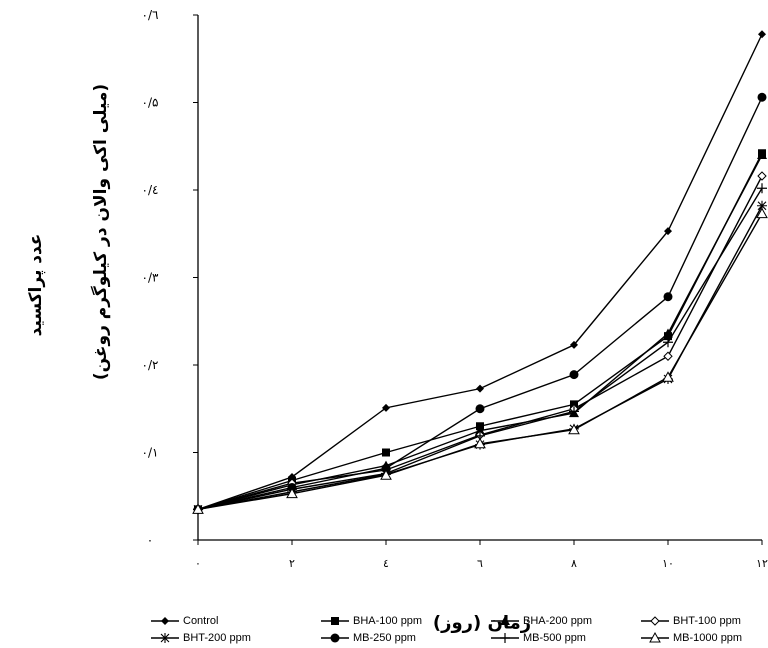  I want to click on legend-label: MB-1000 ppm, so click(708, 638).